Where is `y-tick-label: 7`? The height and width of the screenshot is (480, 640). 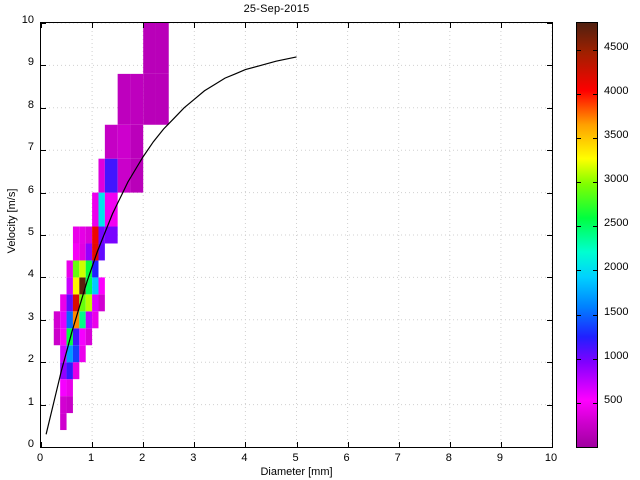 y-tick-label: 7 is located at coordinates (30, 147).